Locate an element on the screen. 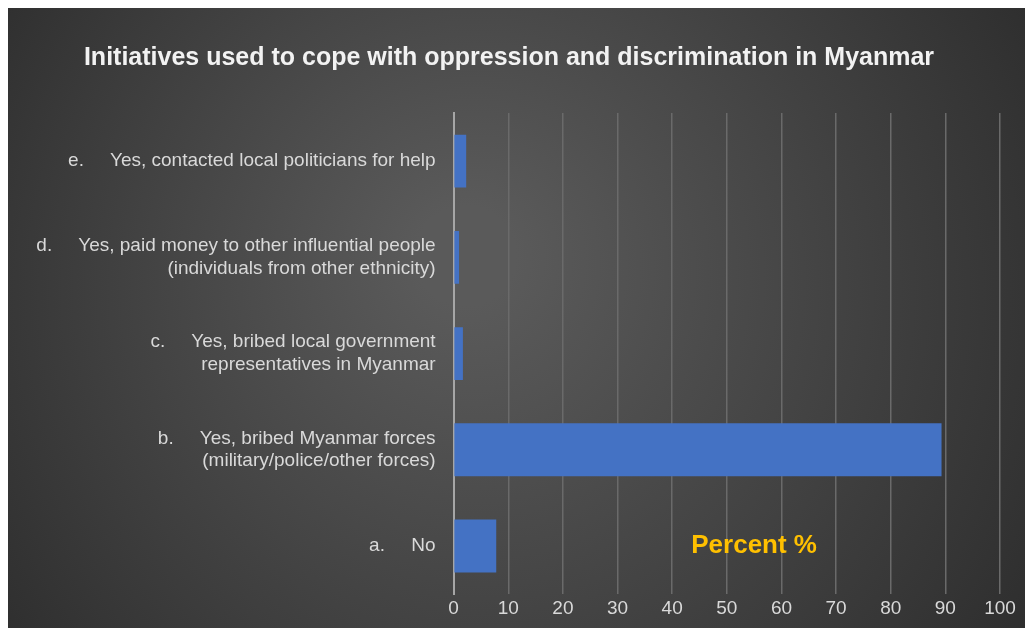 The height and width of the screenshot is (637, 1033). x-tick-label: 10 is located at coordinates (508, 607).